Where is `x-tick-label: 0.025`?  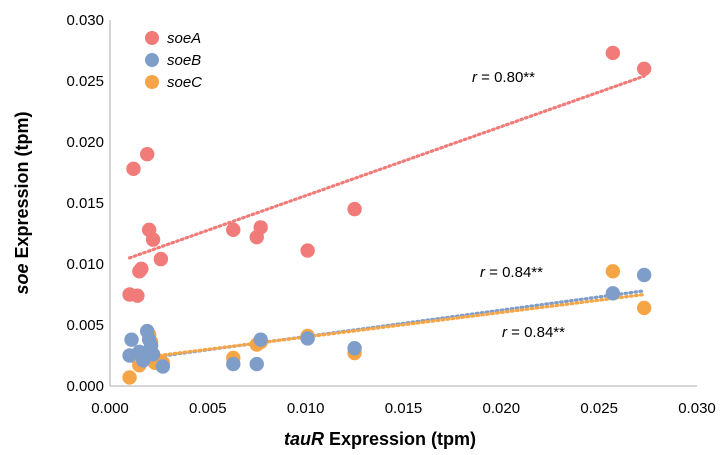
x-tick-label: 0.025 is located at coordinates (599, 408).